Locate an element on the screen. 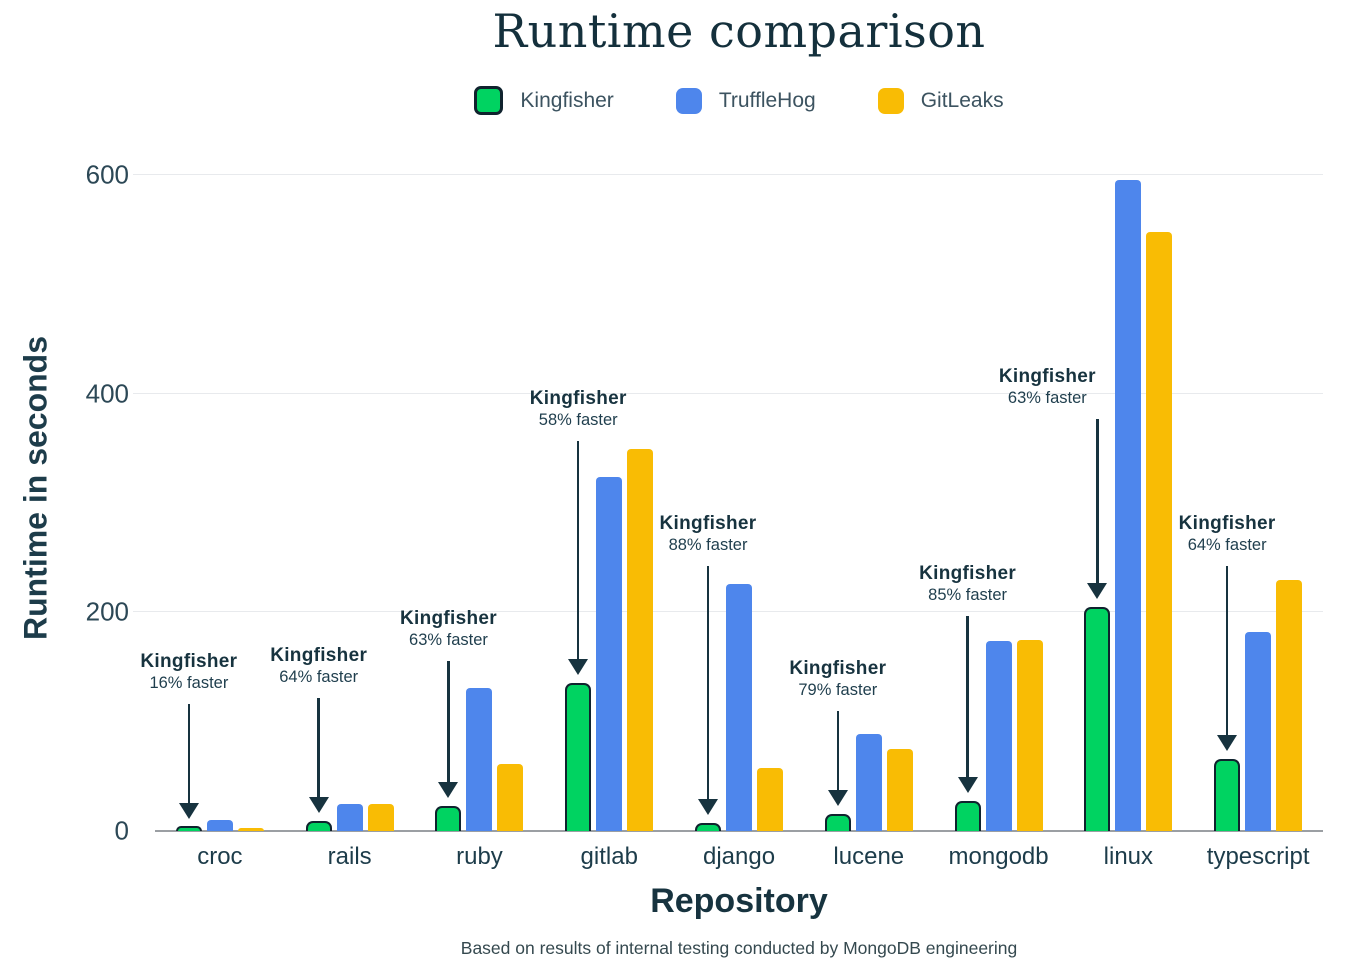 The image size is (1360, 966). bar-trufflehog-linux is located at coordinates (1128, 505).